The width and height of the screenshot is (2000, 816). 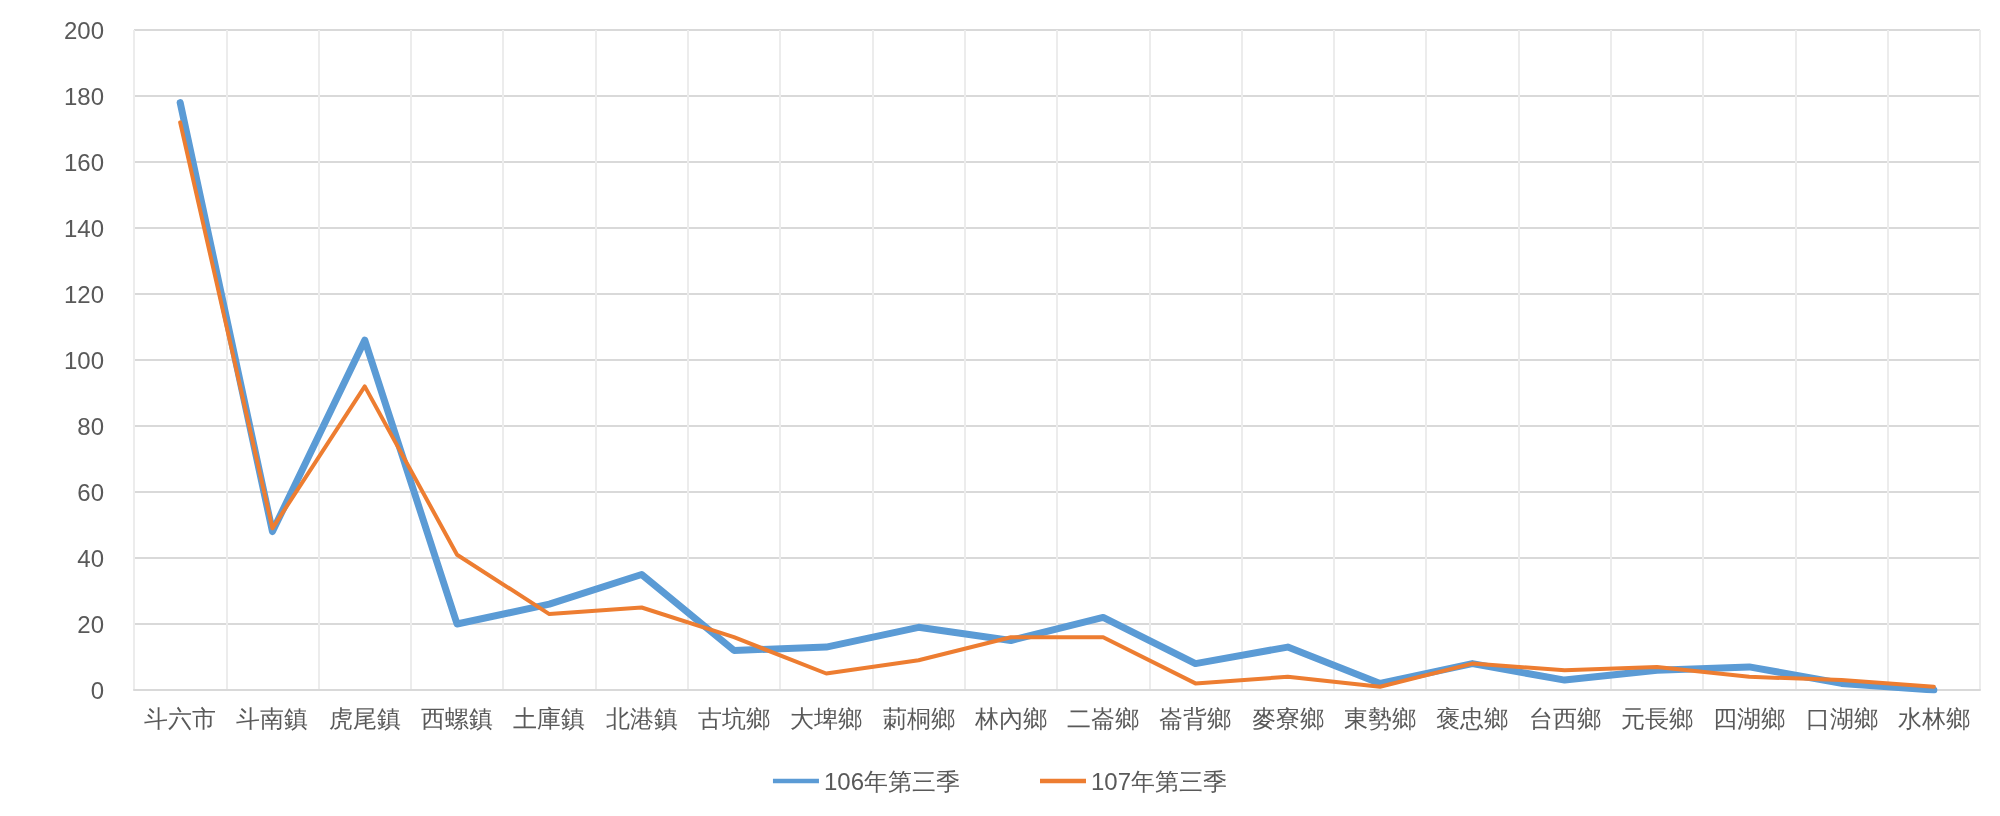 I want to click on y-tick-label: 20, so click(x=90, y=624).